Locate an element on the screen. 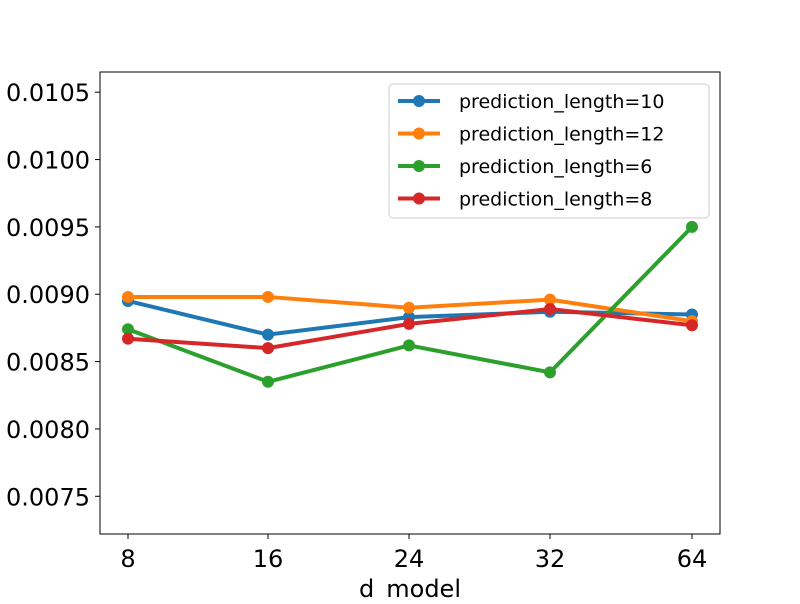  x-axis-label: d_model is located at coordinates (410, 587).